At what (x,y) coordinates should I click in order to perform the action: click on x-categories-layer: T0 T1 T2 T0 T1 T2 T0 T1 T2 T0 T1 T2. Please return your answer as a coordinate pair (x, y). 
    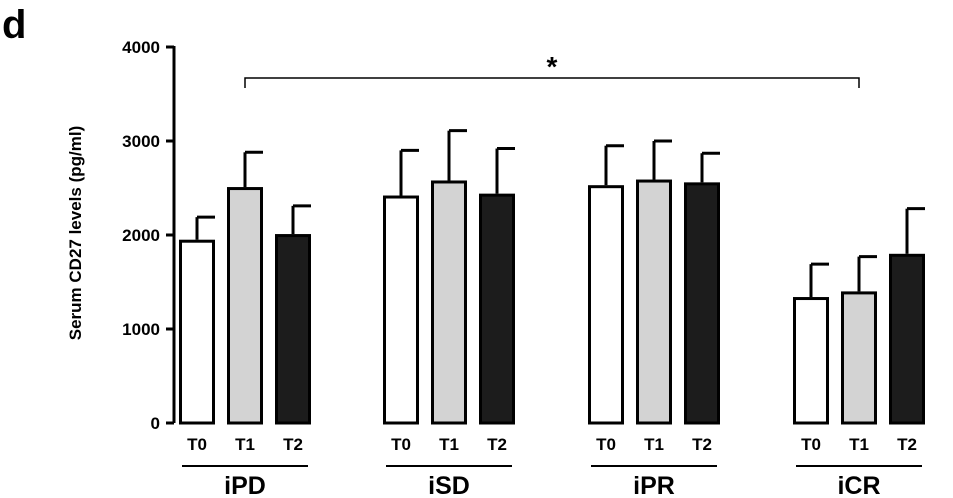
    Looking at the image, I should click on (552, 444).